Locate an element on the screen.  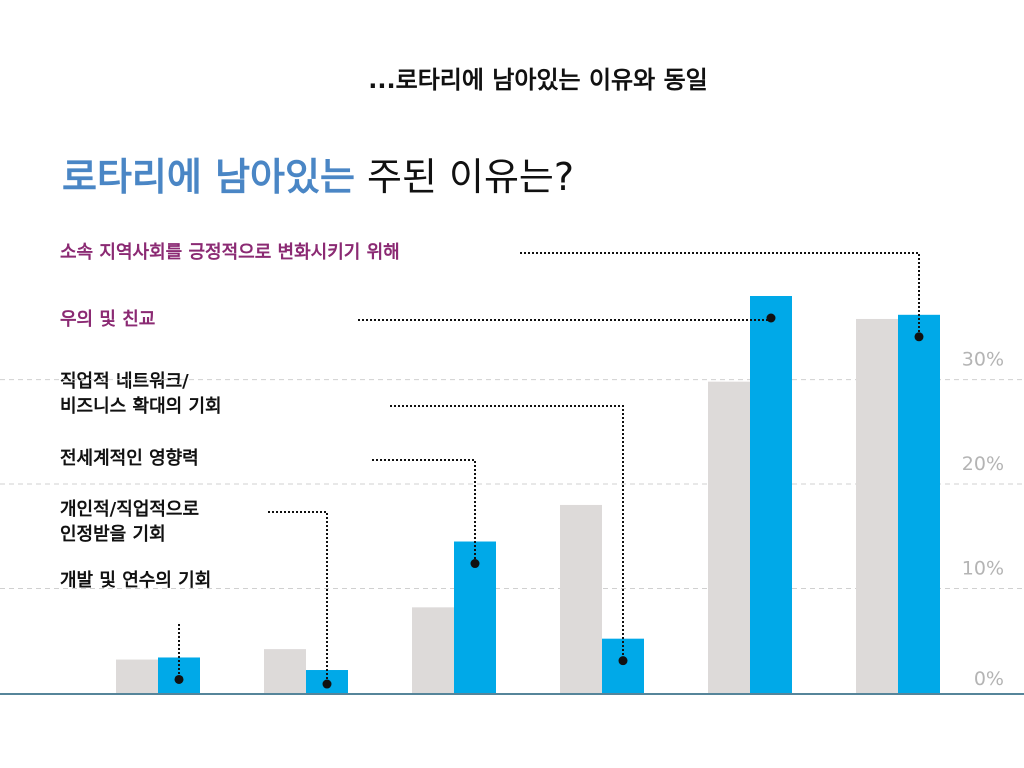
label-networking: 직업적 네트워크/비즈니스 확대의 기회 is located at coordinates (141, 394).